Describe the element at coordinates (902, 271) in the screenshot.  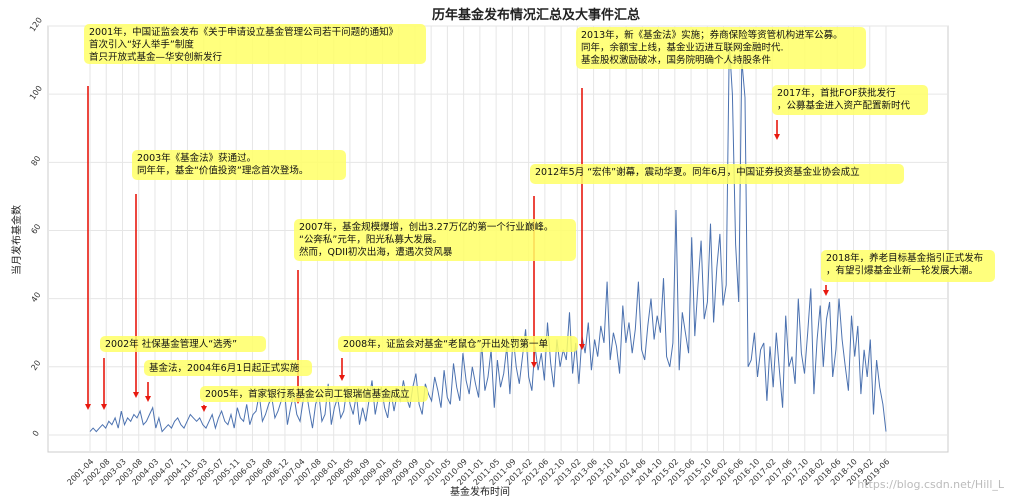
I see `annotation-text: ，有望引爆基金业新一轮发展大潮。` at that location.